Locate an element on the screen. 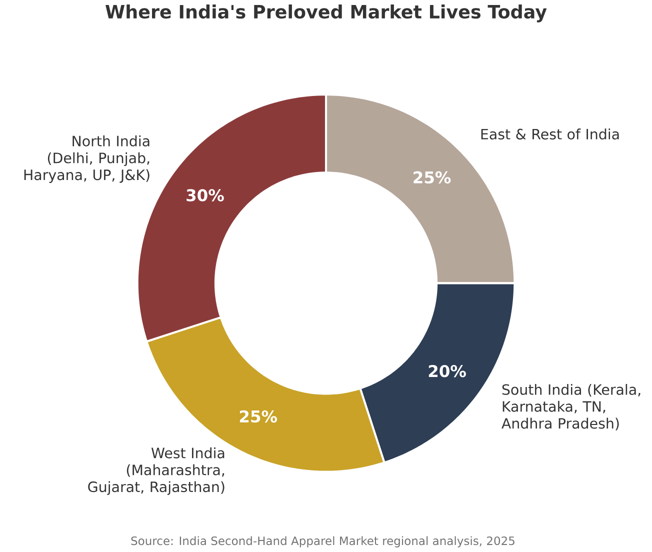 Image resolution: width=652 pixels, height=552 pixels. chart-title: Where India's Preloved Market Lives Today is located at coordinates (326, 13).